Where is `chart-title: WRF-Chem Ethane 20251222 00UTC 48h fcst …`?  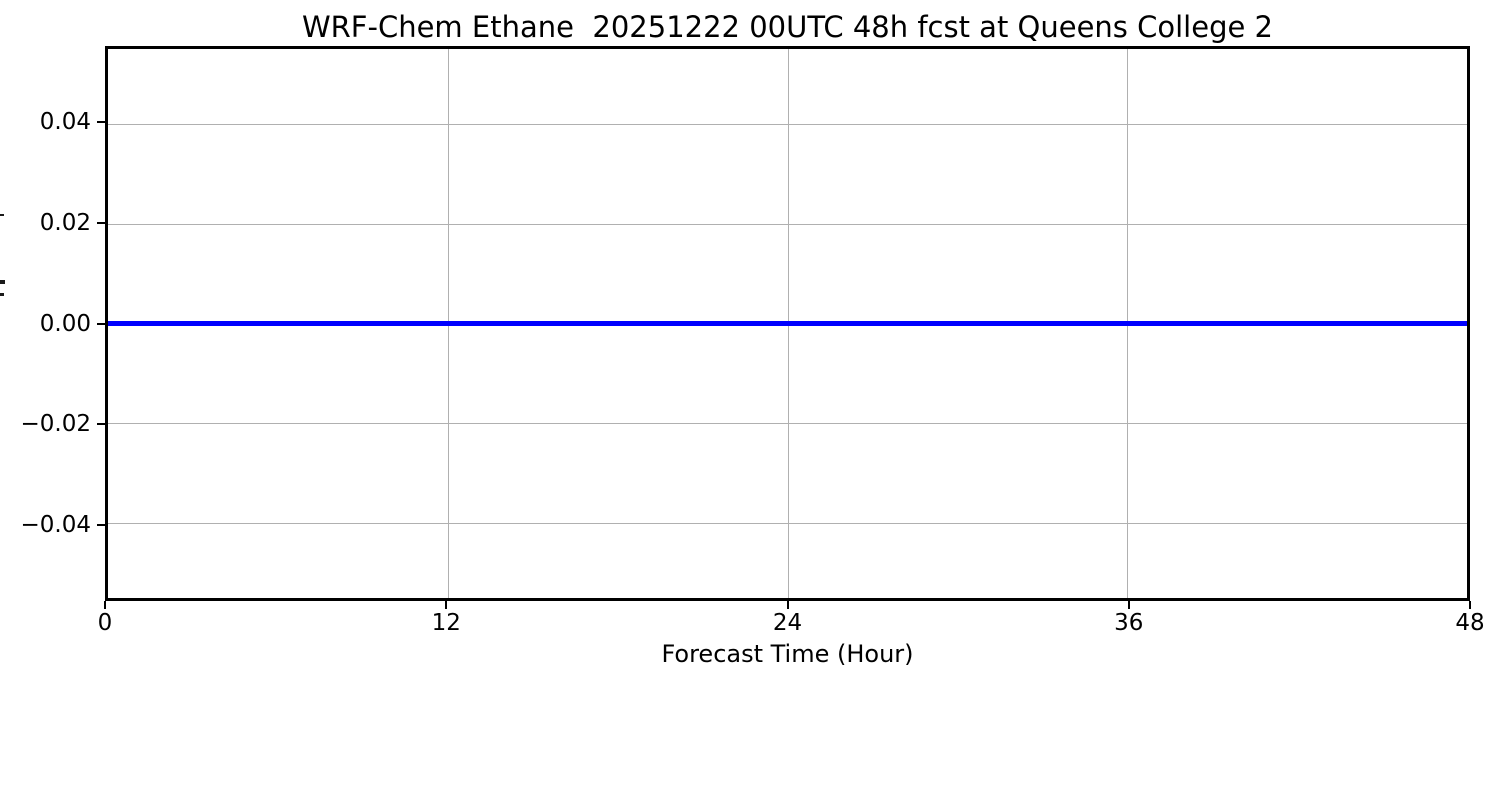
chart-title: WRF-Chem Ethane 20251222 00UTC 48h fcst … is located at coordinates (787, 27).